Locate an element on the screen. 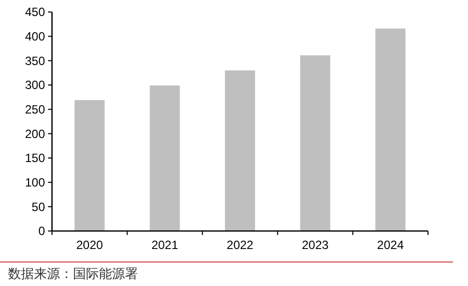 This screenshot has height=286, width=468. x-tick-label: 2021 is located at coordinates (164, 245).